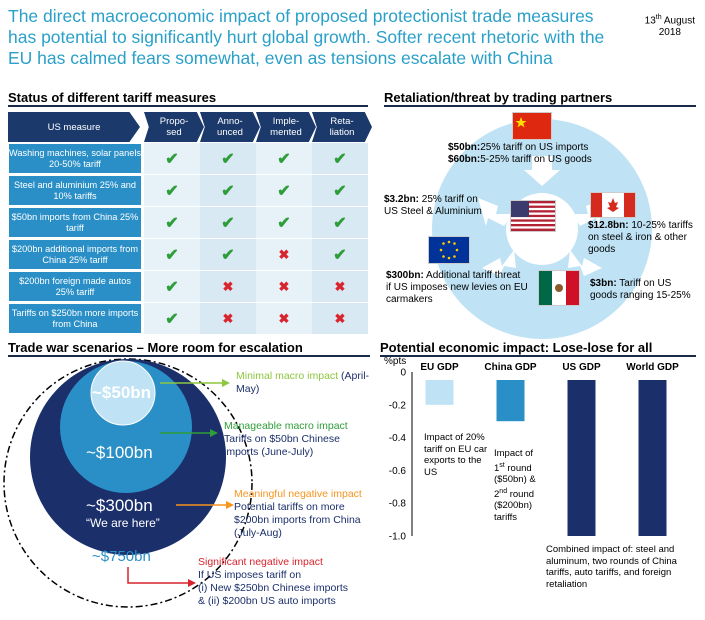  What do you see at coordinates (669, 33) in the screenshot?
I see `date-year: 2018` at bounding box center [669, 33].